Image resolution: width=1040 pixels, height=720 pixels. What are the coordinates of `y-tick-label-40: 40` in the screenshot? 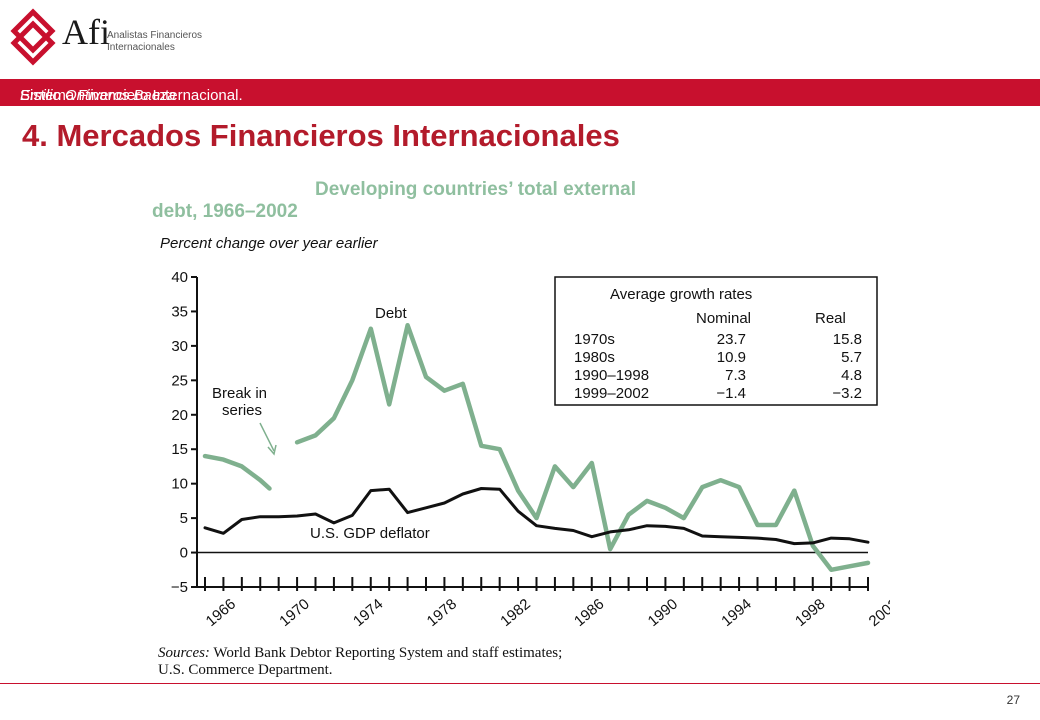 It's located at (179, 277).